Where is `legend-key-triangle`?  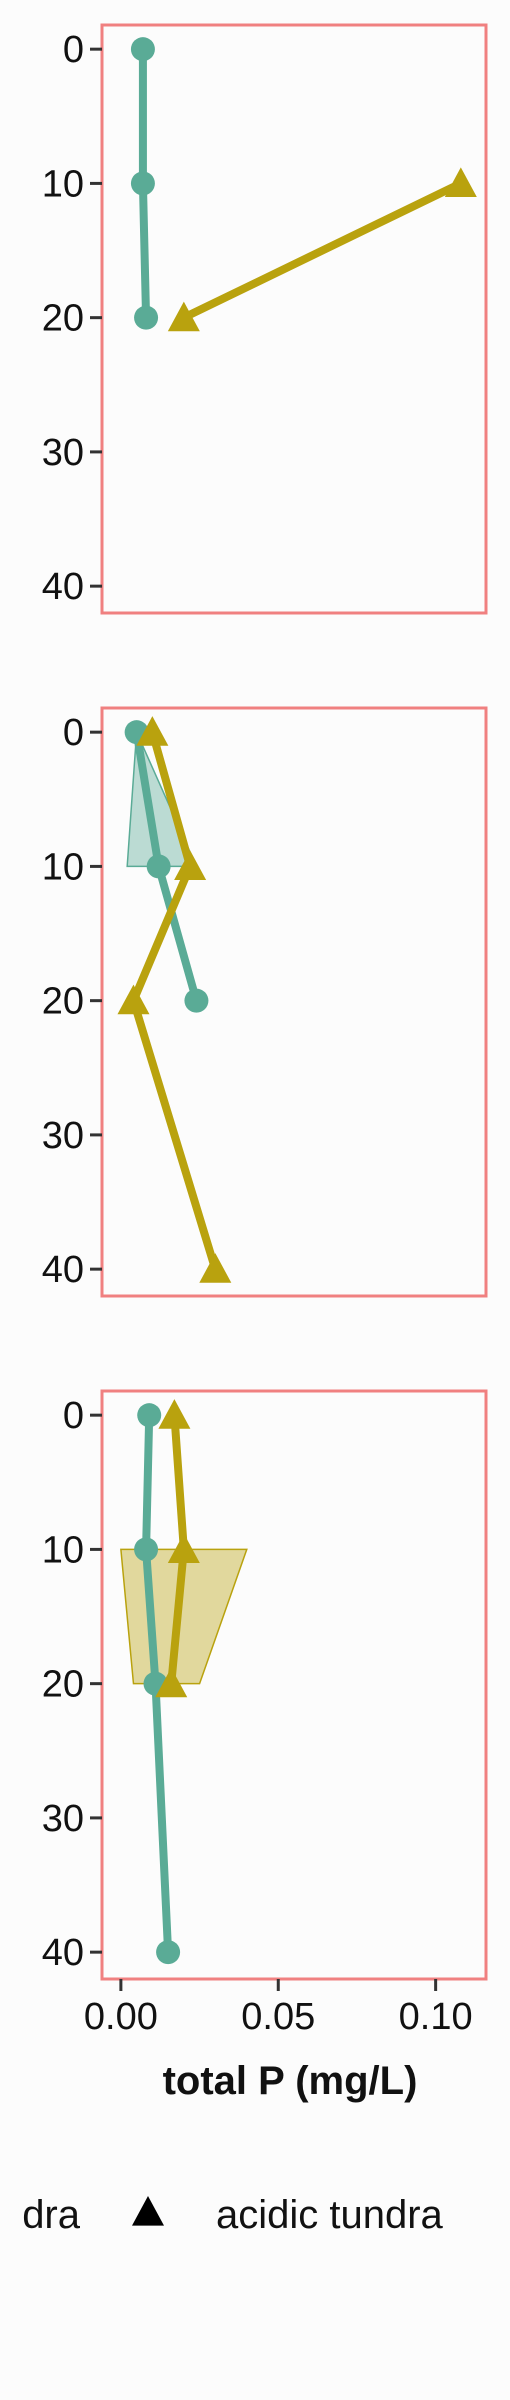 legend-key-triangle is located at coordinates (148, 2211).